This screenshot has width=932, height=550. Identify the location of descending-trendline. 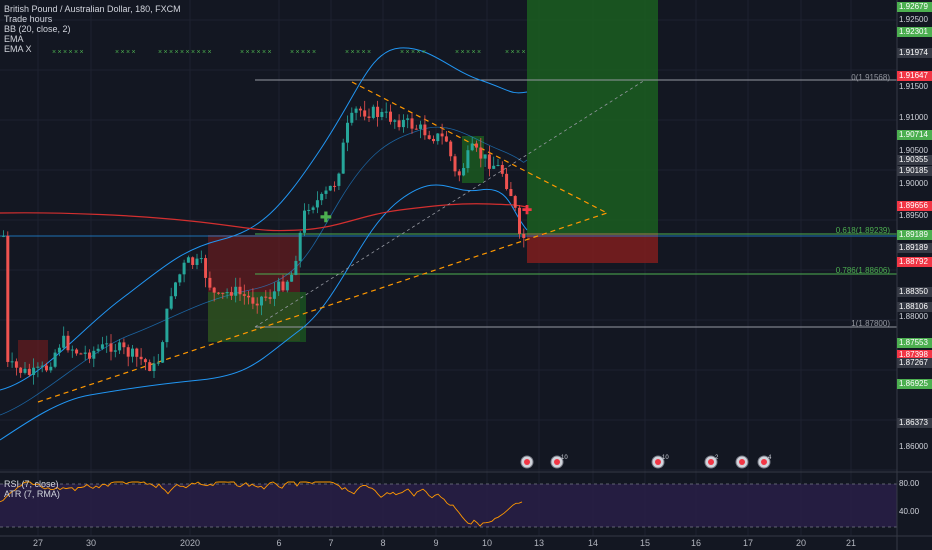
(479, 147).